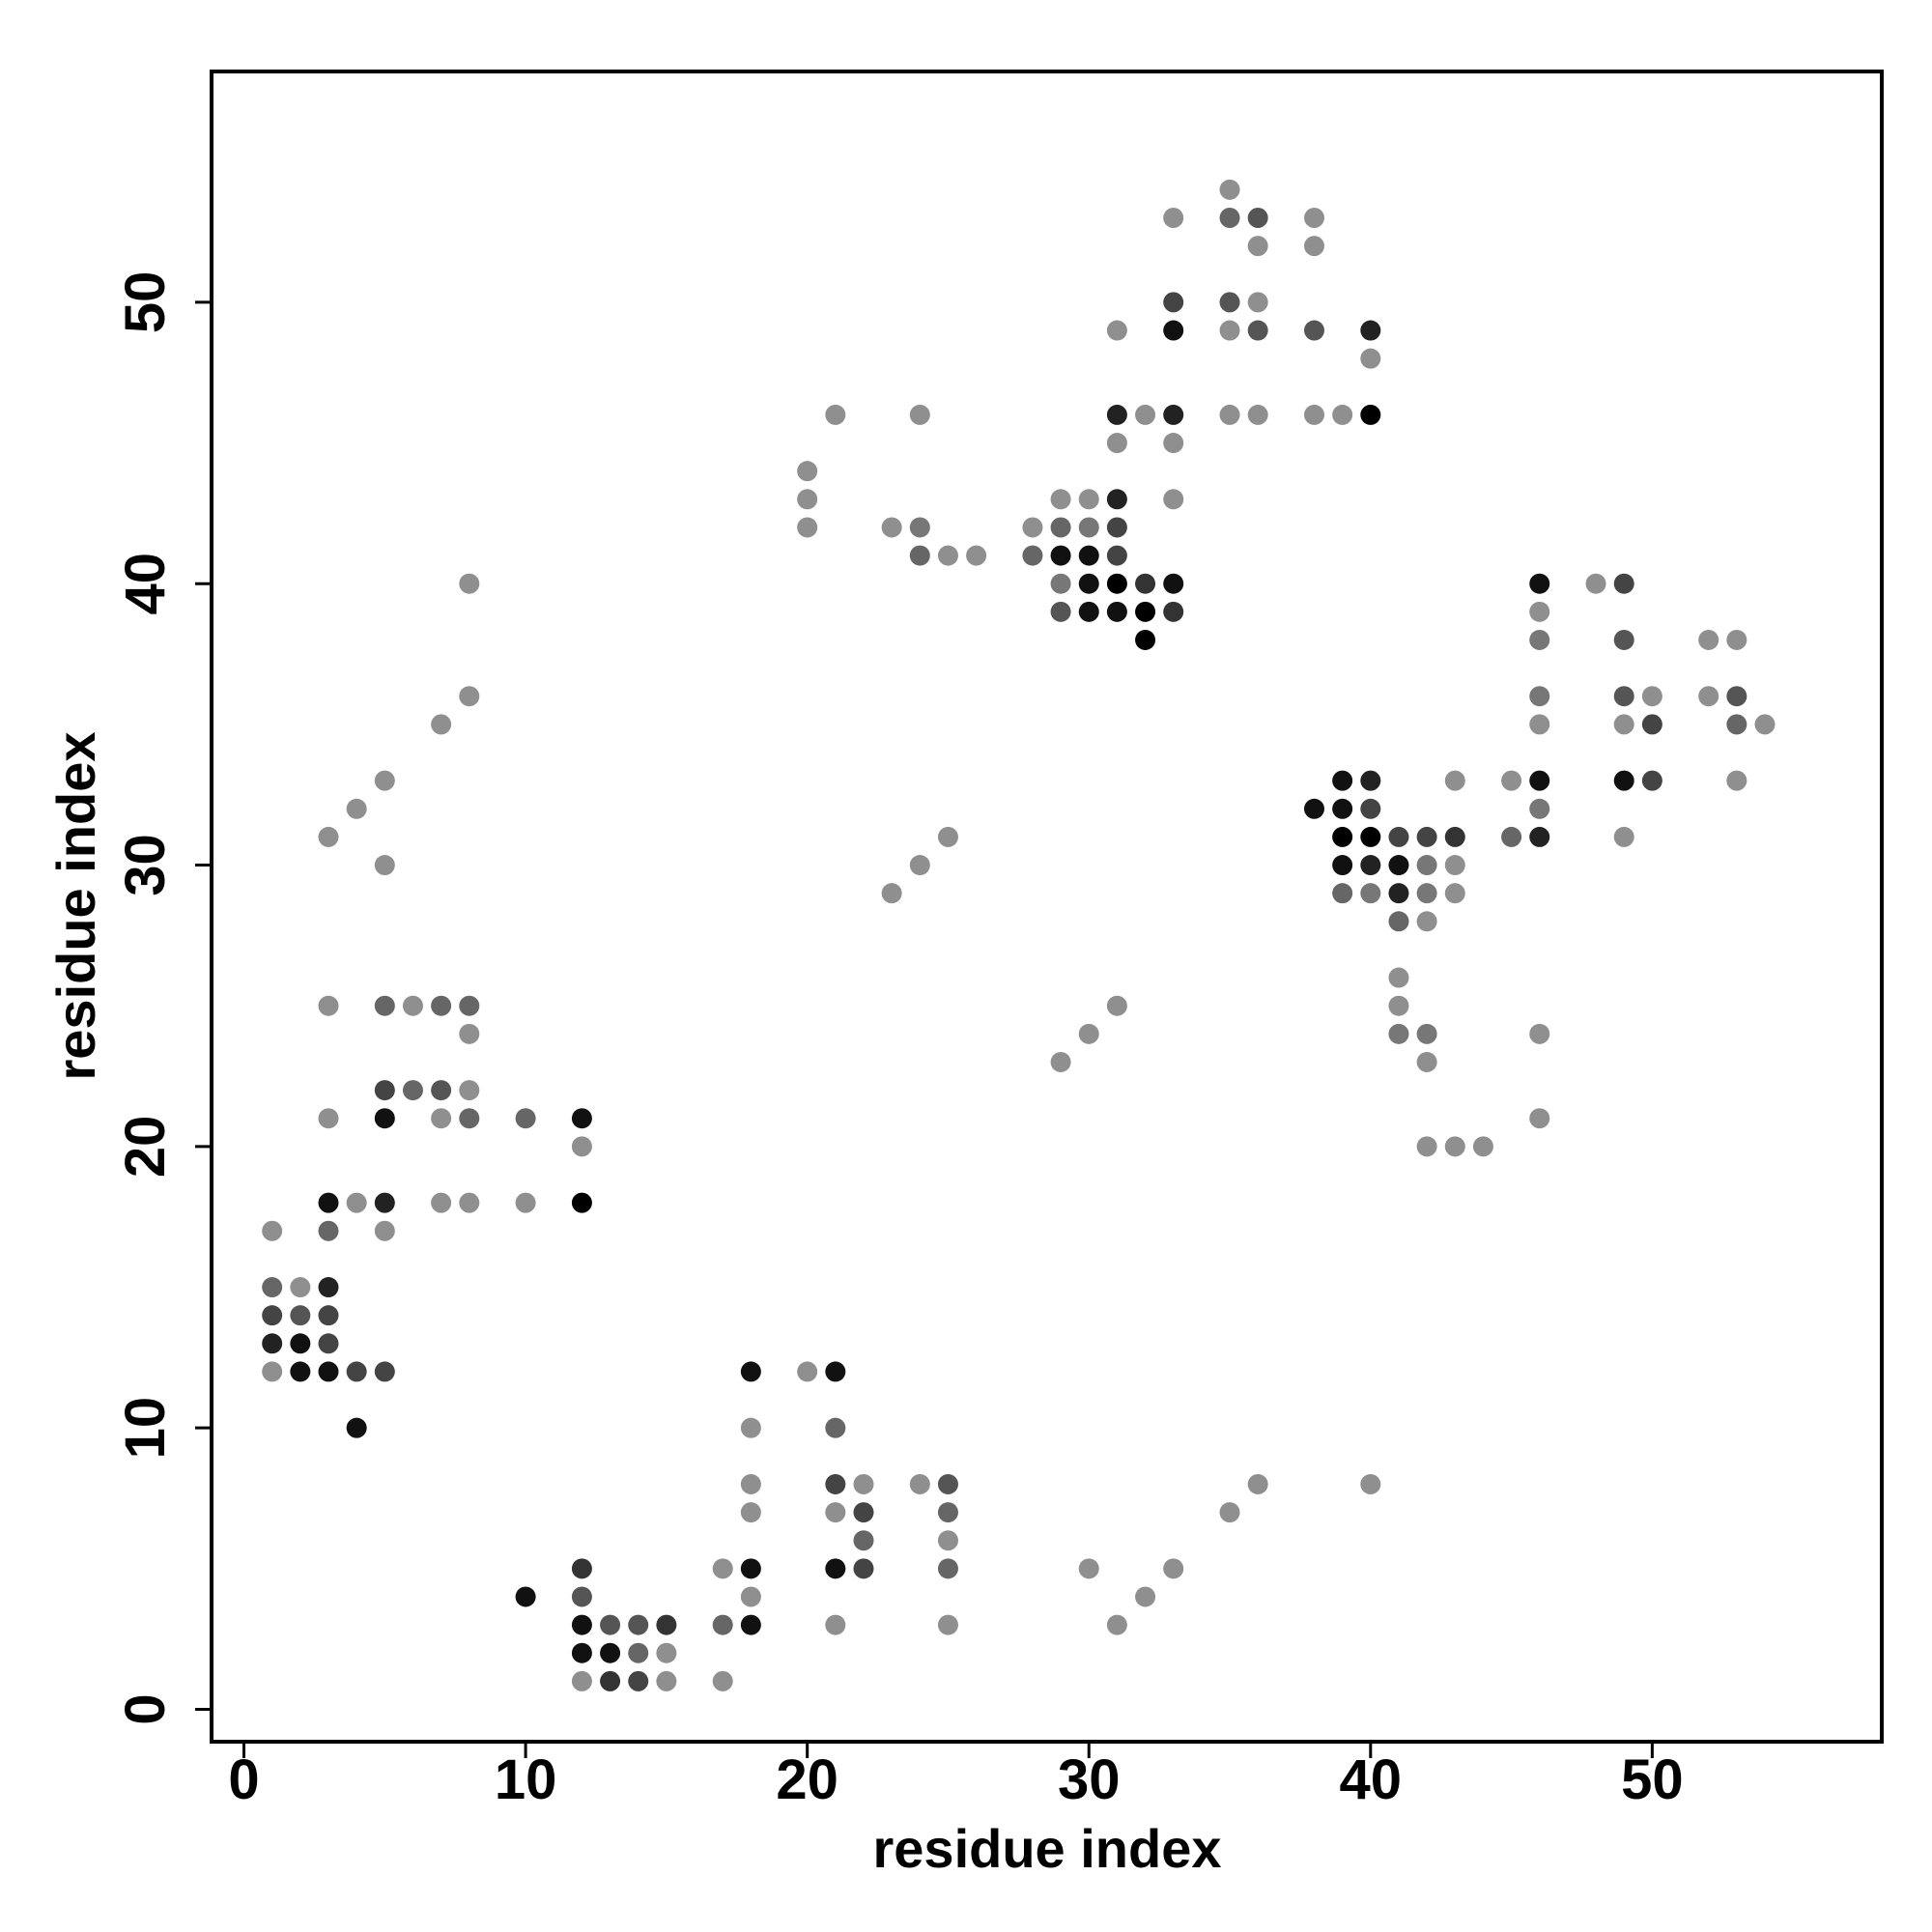 This screenshot has width=1932, height=1932. Describe the element at coordinates (145, 584) in the screenshot. I see `y-tick-label: 40` at that location.